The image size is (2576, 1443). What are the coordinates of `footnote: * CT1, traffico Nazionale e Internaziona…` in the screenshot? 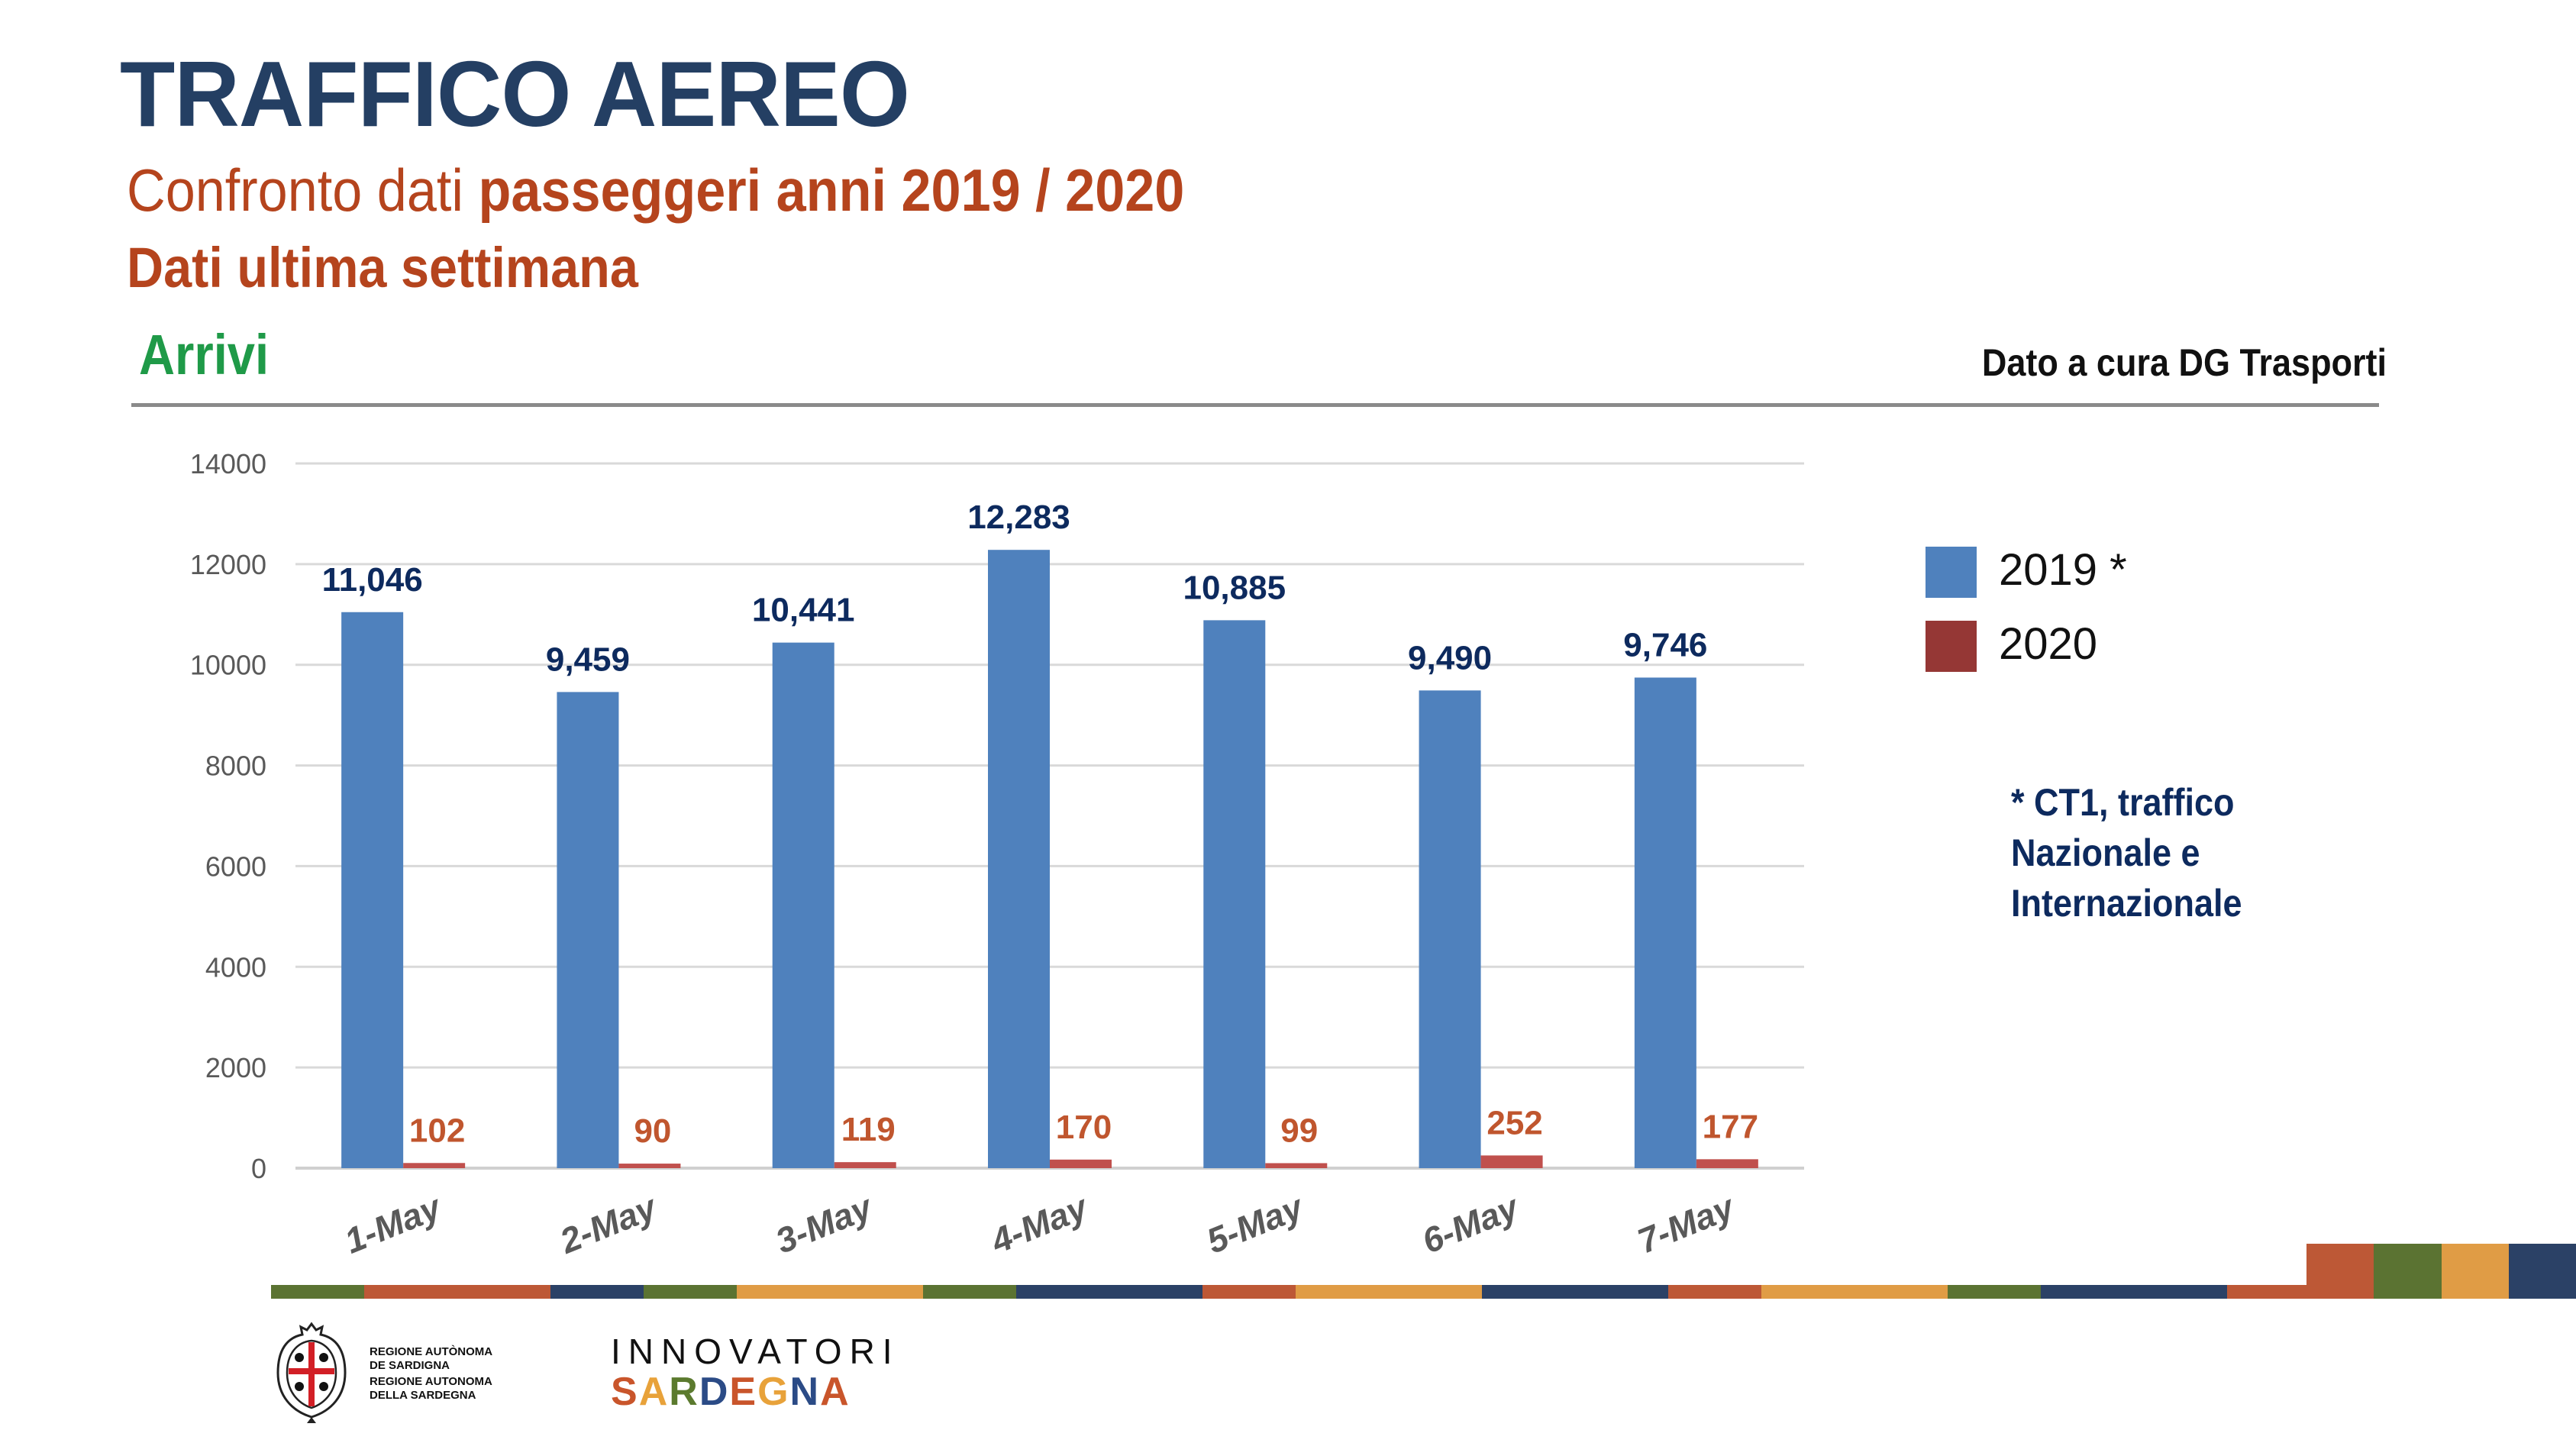 It's located at (2126, 852).